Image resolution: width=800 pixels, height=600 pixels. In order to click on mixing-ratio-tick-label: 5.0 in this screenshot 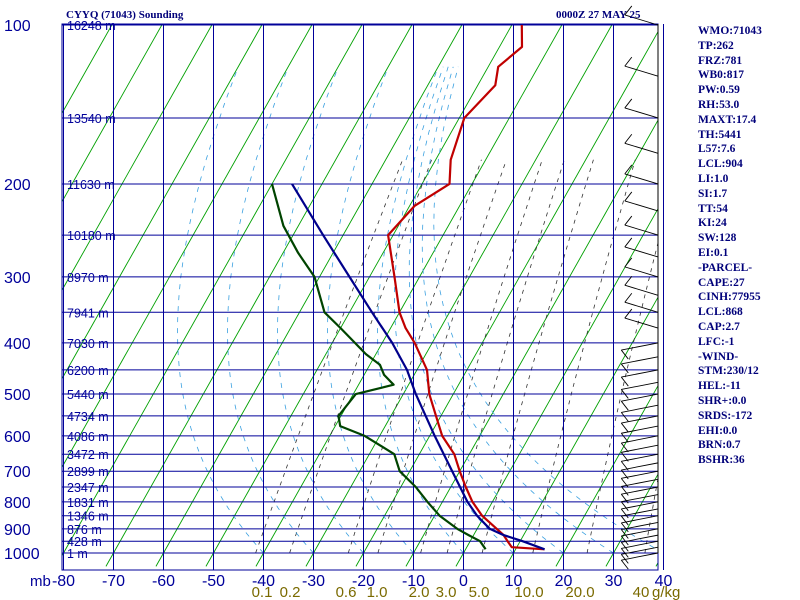, I will do `click(479, 592)`.